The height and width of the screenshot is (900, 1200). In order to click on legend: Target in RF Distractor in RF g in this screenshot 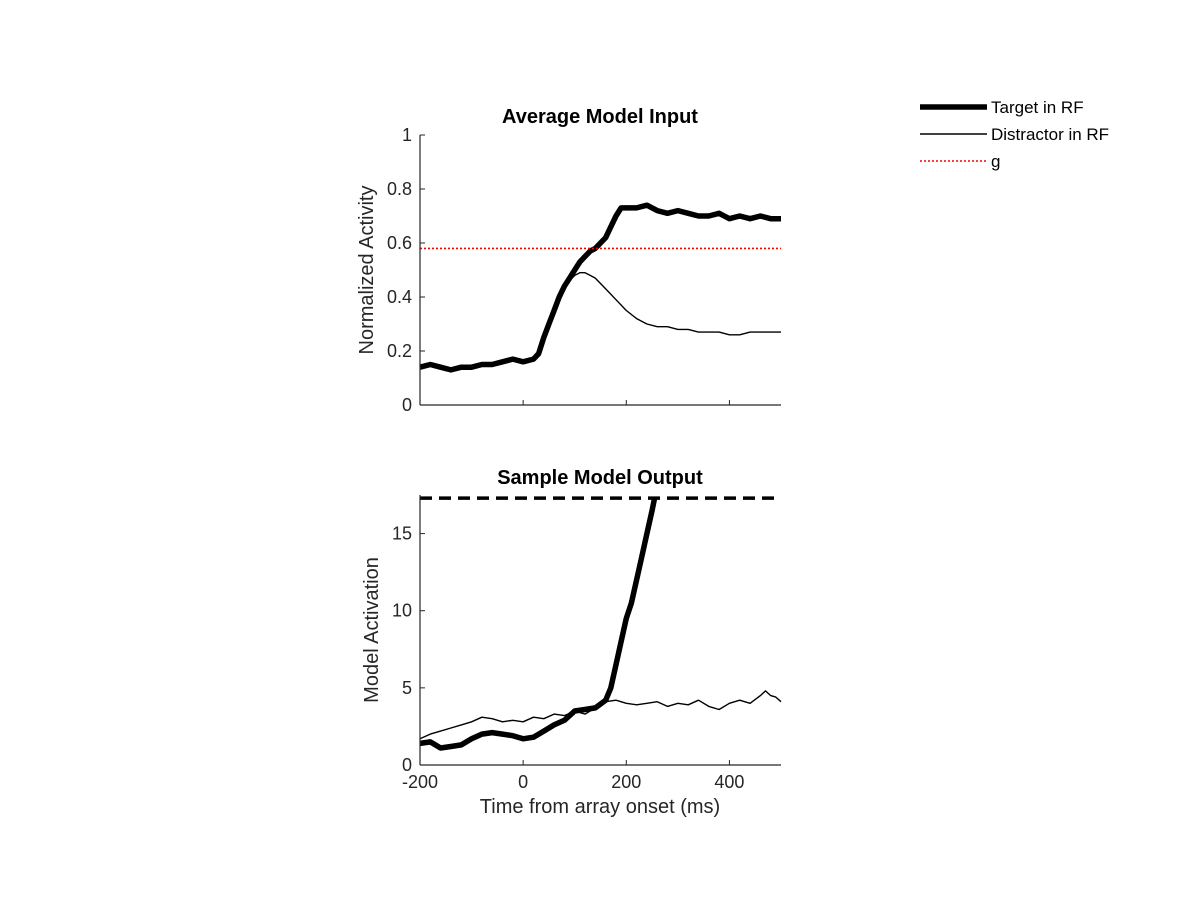, I will do `click(1014, 134)`.